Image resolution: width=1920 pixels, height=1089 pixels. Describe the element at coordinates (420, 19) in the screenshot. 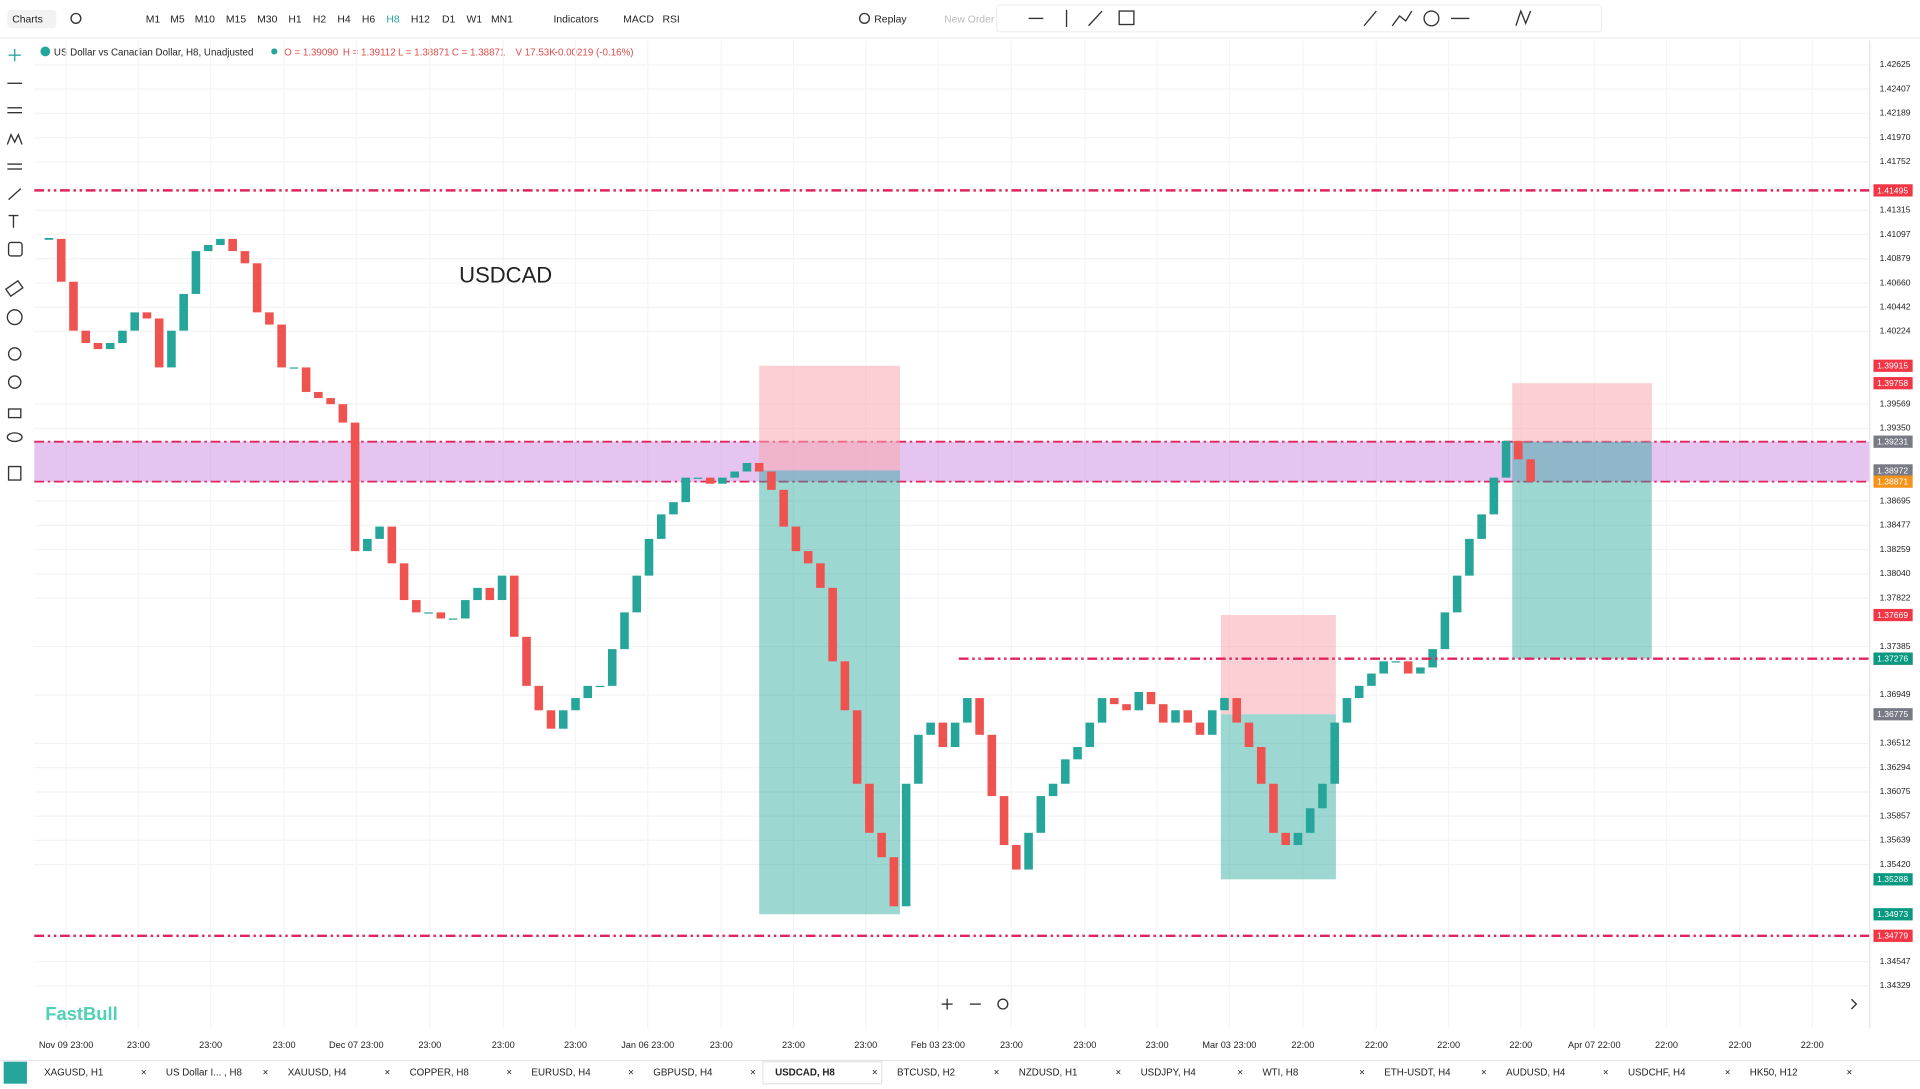

I see `timeframe-button: H12` at that location.